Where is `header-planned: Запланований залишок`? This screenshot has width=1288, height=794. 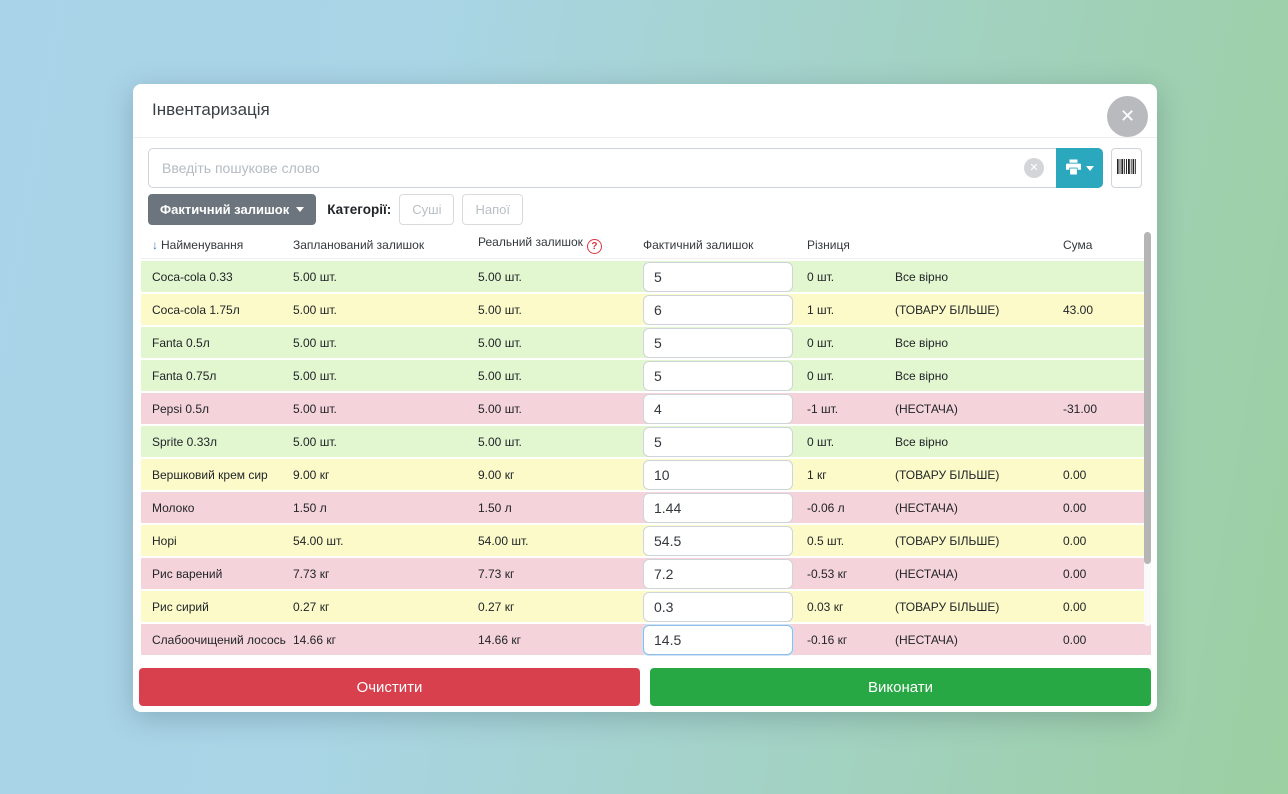 header-planned: Запланований залишок is located at coordinates (359, 244).